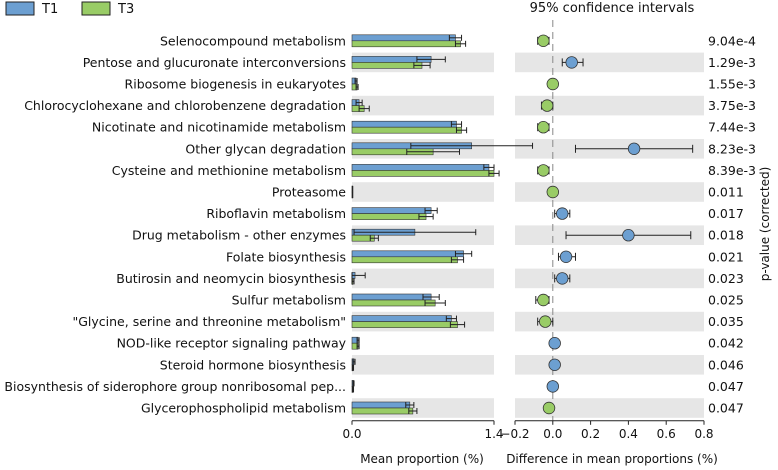 The width and height of the screenshot is (778, 470). Describe the element at coordinates (253, 40) in the screenshot. I see `category-label: Selenocompound metabolism` at that location.